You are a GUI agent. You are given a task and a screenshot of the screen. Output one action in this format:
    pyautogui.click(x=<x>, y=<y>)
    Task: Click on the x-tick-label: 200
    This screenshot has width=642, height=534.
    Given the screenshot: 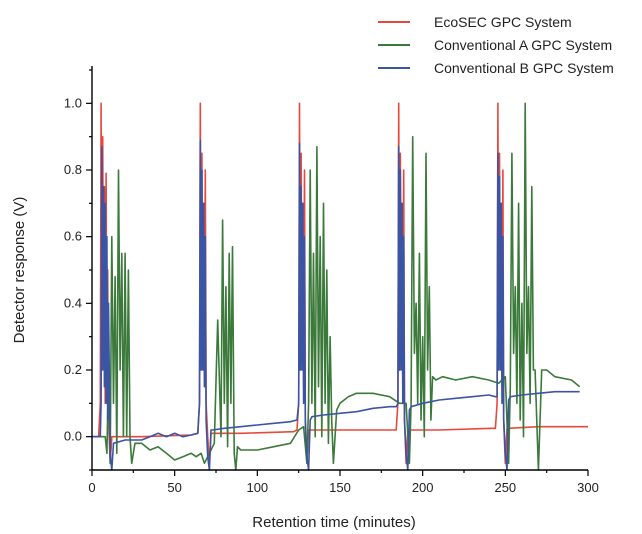 What is the action you would take?
    pyautogui.click(x=423, y=487)
    